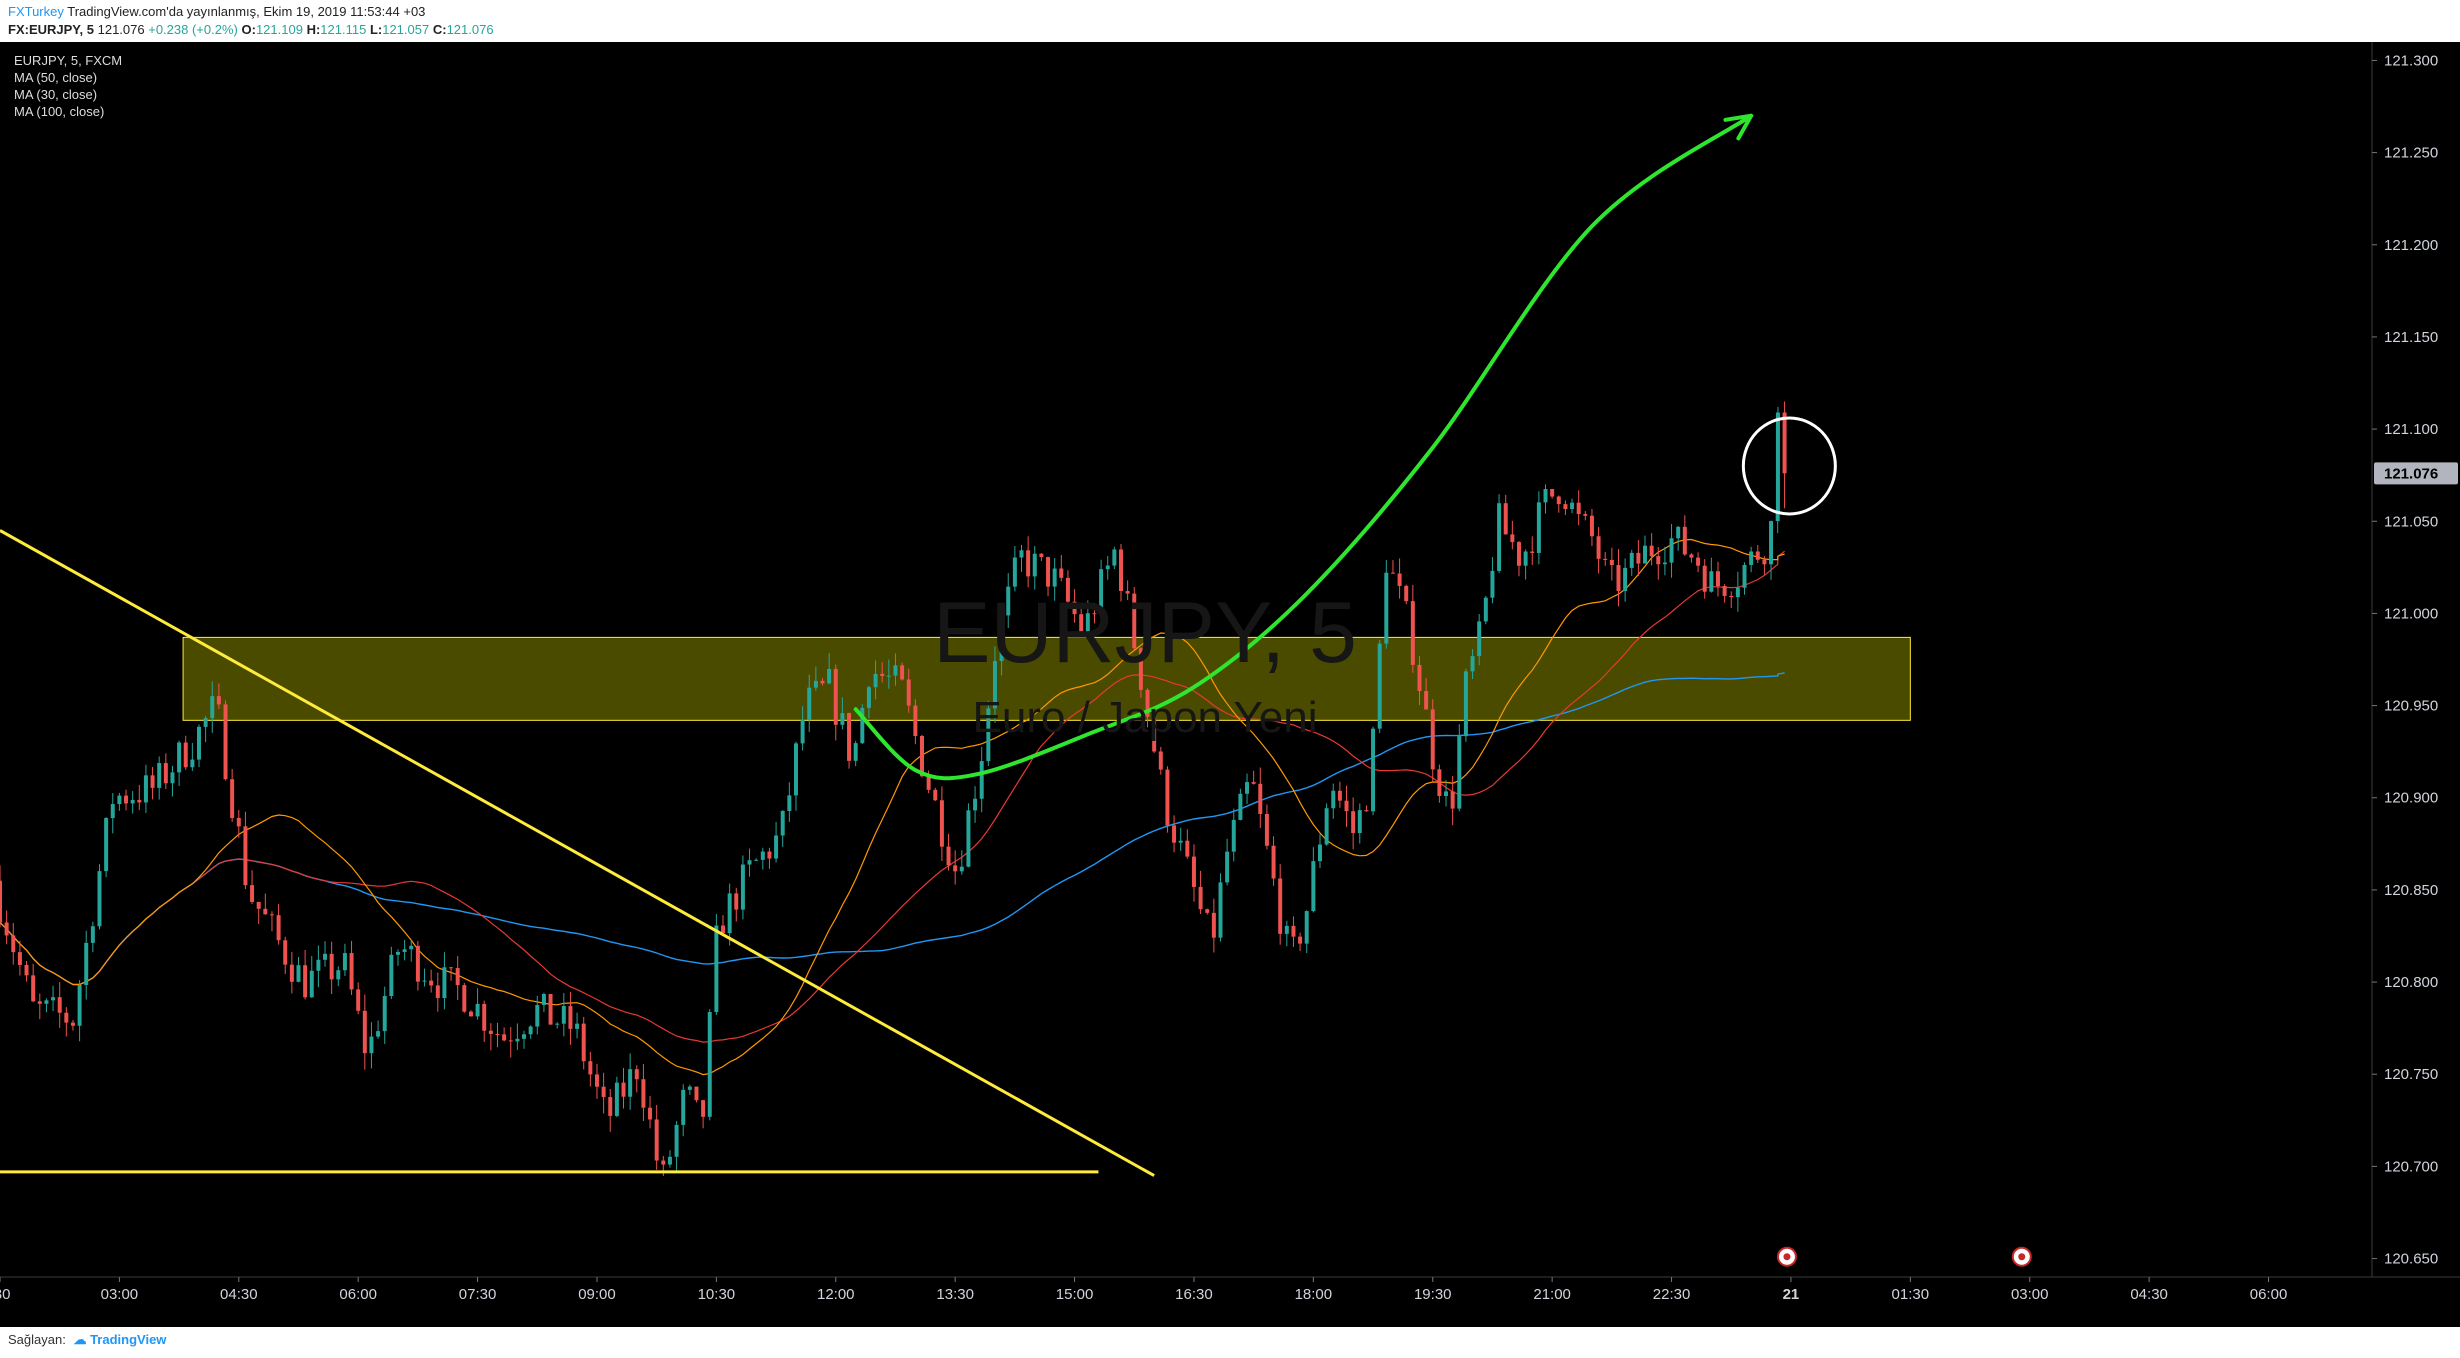  I want to click on publisher-name: FXTurkey, so click(36, 11).